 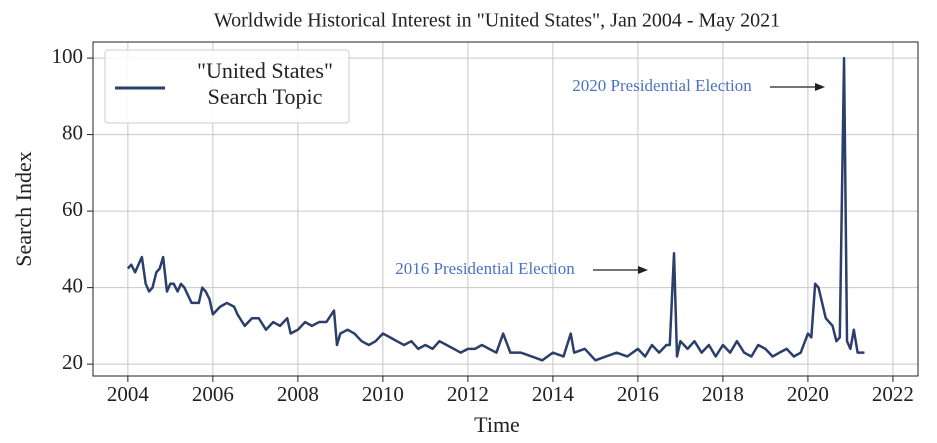 I want to click on x-tick-label: 2012, so click(x=468, y=394).